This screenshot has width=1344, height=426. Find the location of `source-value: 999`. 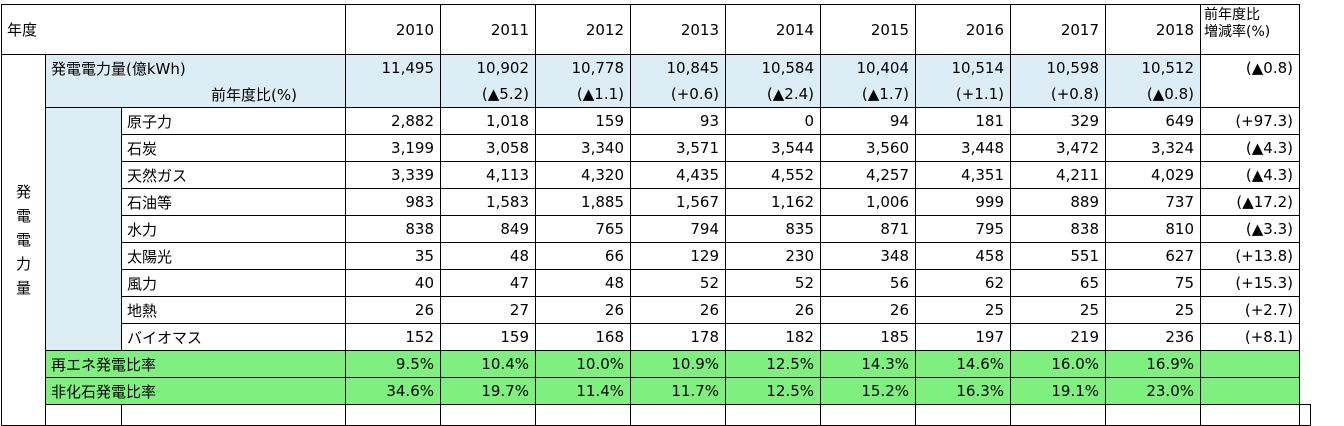

source-value: 999 is located at coordinates (963, 202).